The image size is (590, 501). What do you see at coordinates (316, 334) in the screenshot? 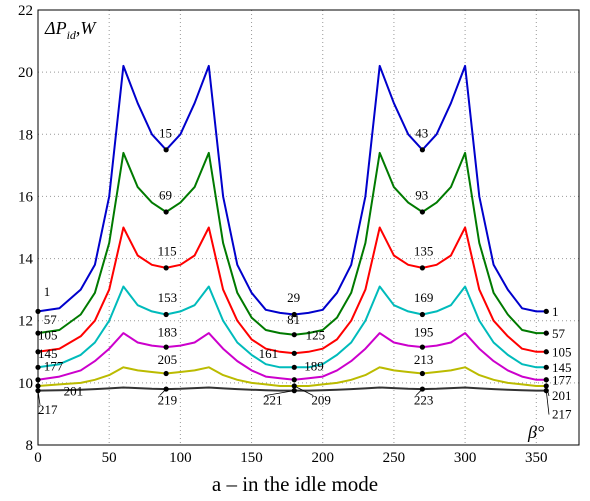
I see `point-label: 125` at bounding box center [316, 334].